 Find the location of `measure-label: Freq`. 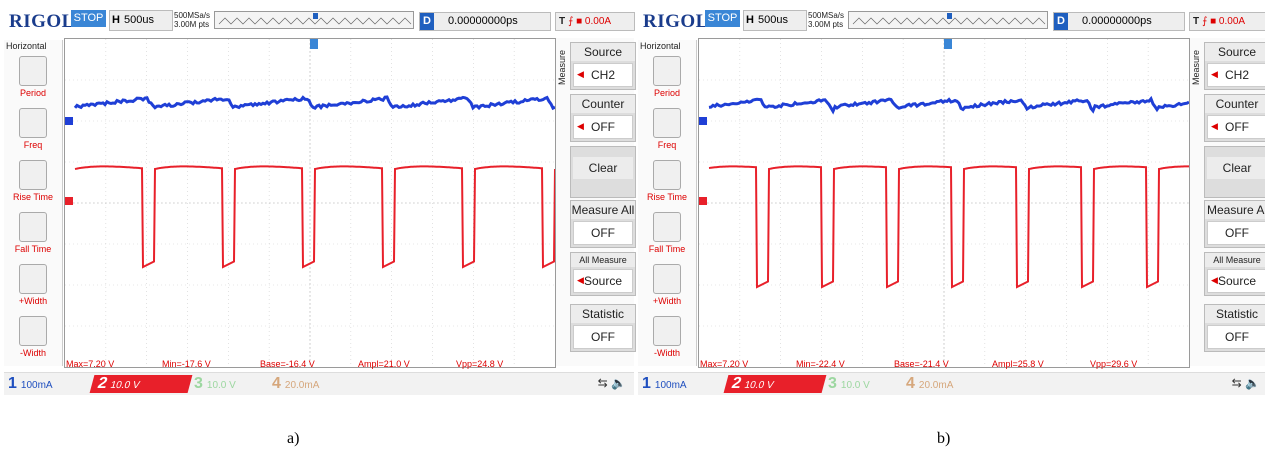

measure-label: Freq is located at coordinates (667, 145).